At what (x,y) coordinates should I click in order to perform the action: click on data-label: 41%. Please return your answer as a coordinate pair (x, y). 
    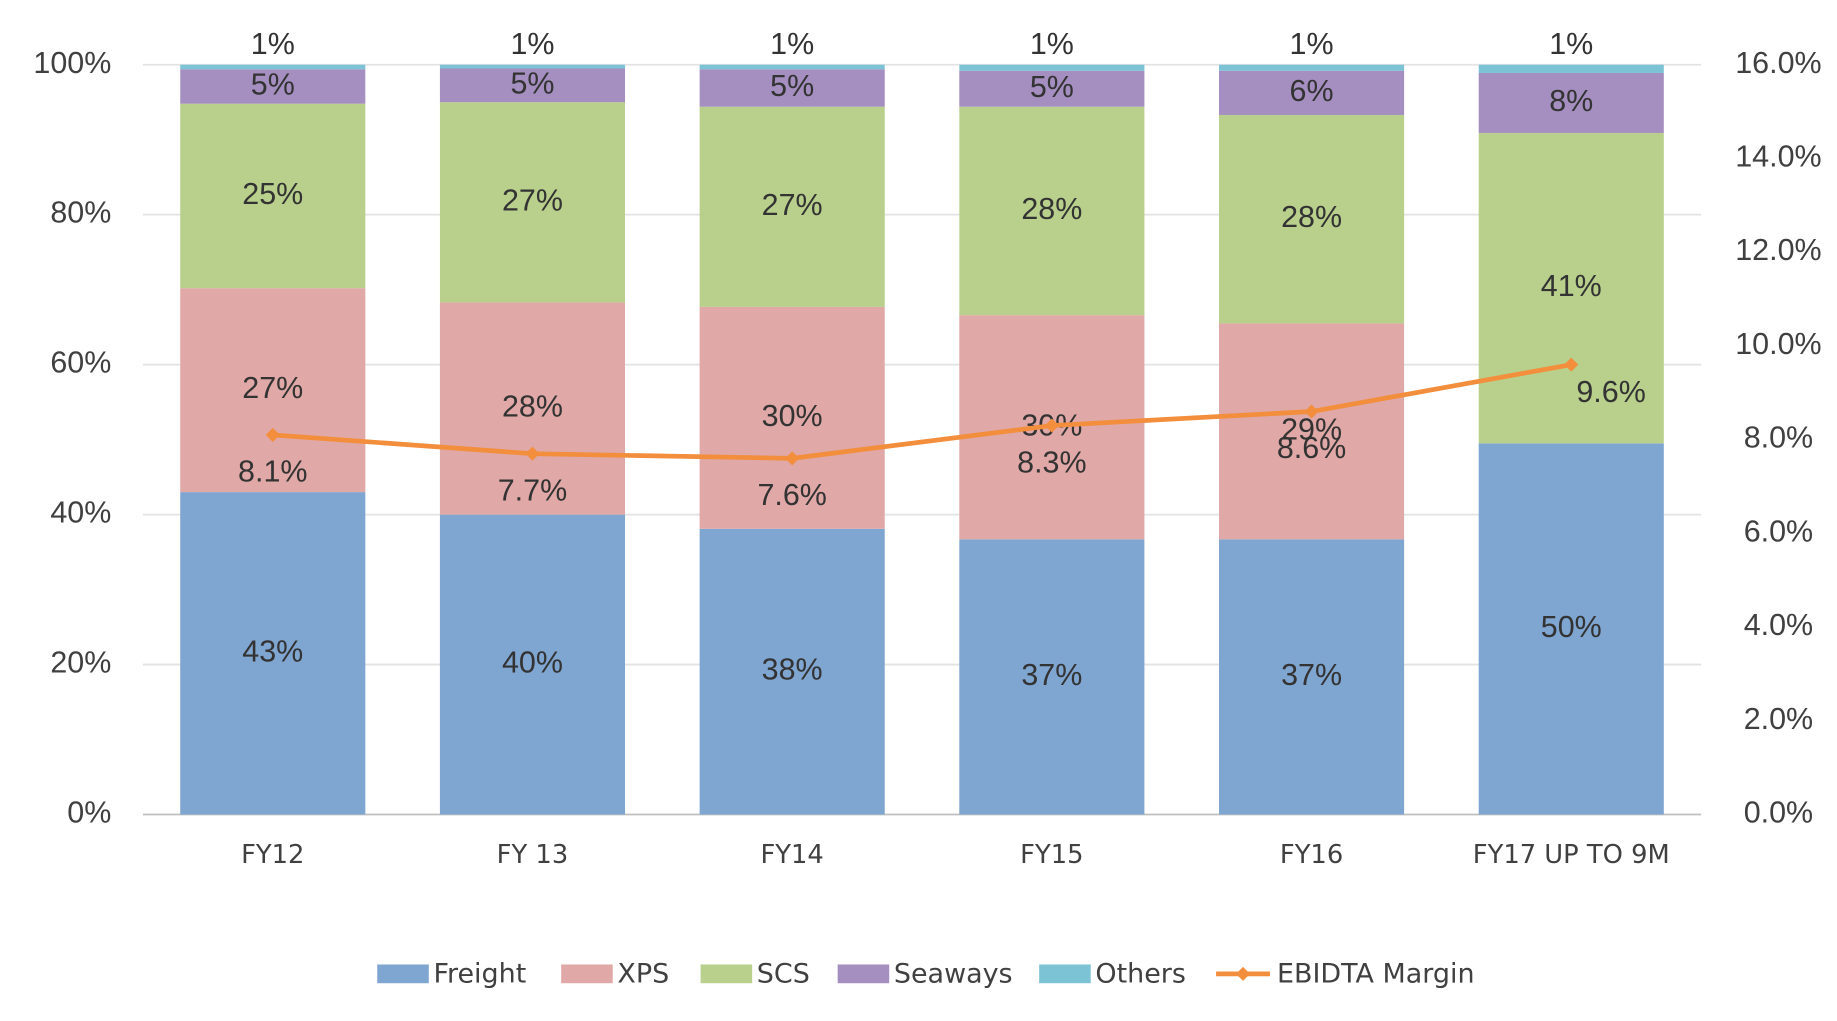
    Looking at the image, I should click on (1571, 286).